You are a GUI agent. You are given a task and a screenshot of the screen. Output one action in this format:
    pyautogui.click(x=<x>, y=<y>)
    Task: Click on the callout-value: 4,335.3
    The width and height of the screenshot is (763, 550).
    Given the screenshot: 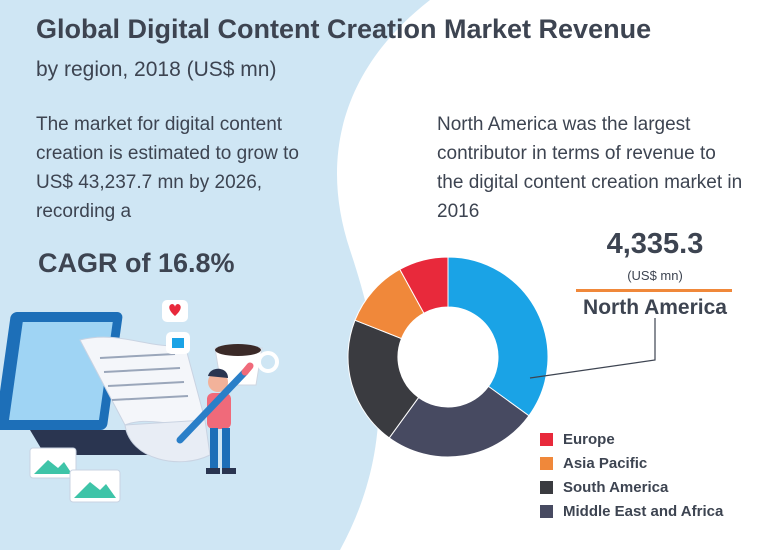 What is the action you would take?
    pyautogui.click(x=655, y=244)
    